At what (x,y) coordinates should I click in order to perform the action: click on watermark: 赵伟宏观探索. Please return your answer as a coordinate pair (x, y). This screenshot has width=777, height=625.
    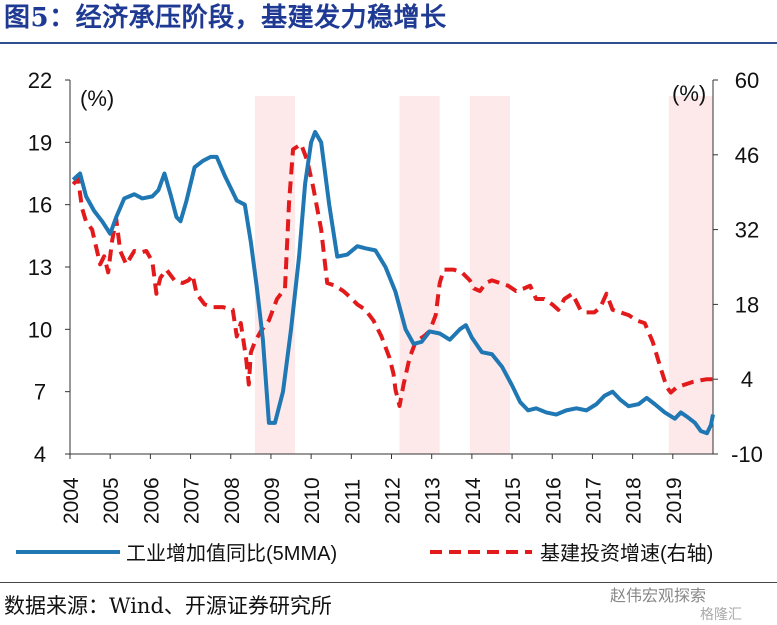
    Looking at the image, I should click on (658, 595).